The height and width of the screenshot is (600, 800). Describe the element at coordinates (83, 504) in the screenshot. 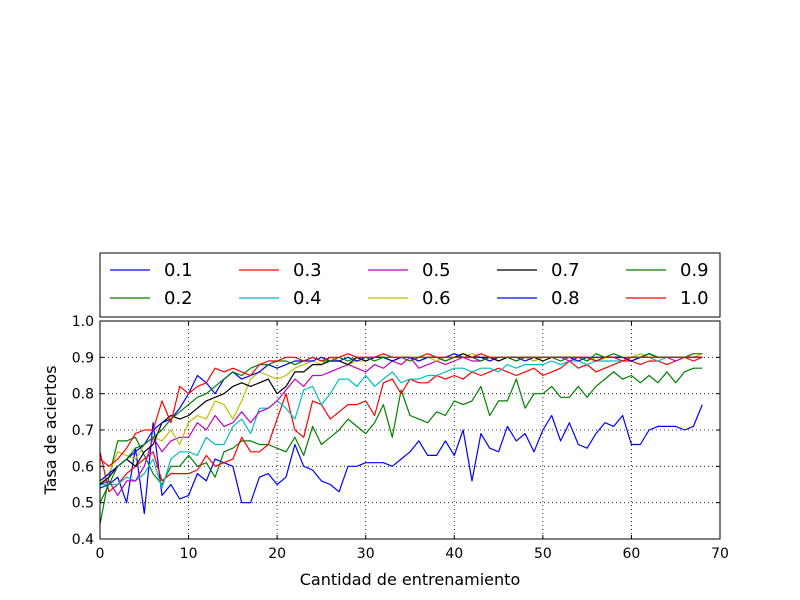

I see `y-tick-label: 0.5` at that location.